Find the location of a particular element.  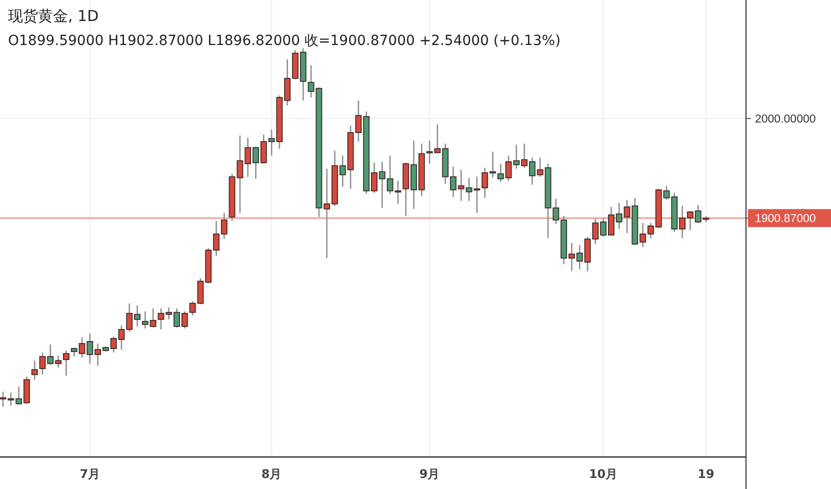

y-tick-label: 1900.87000 is located at coordinates (785, 219).